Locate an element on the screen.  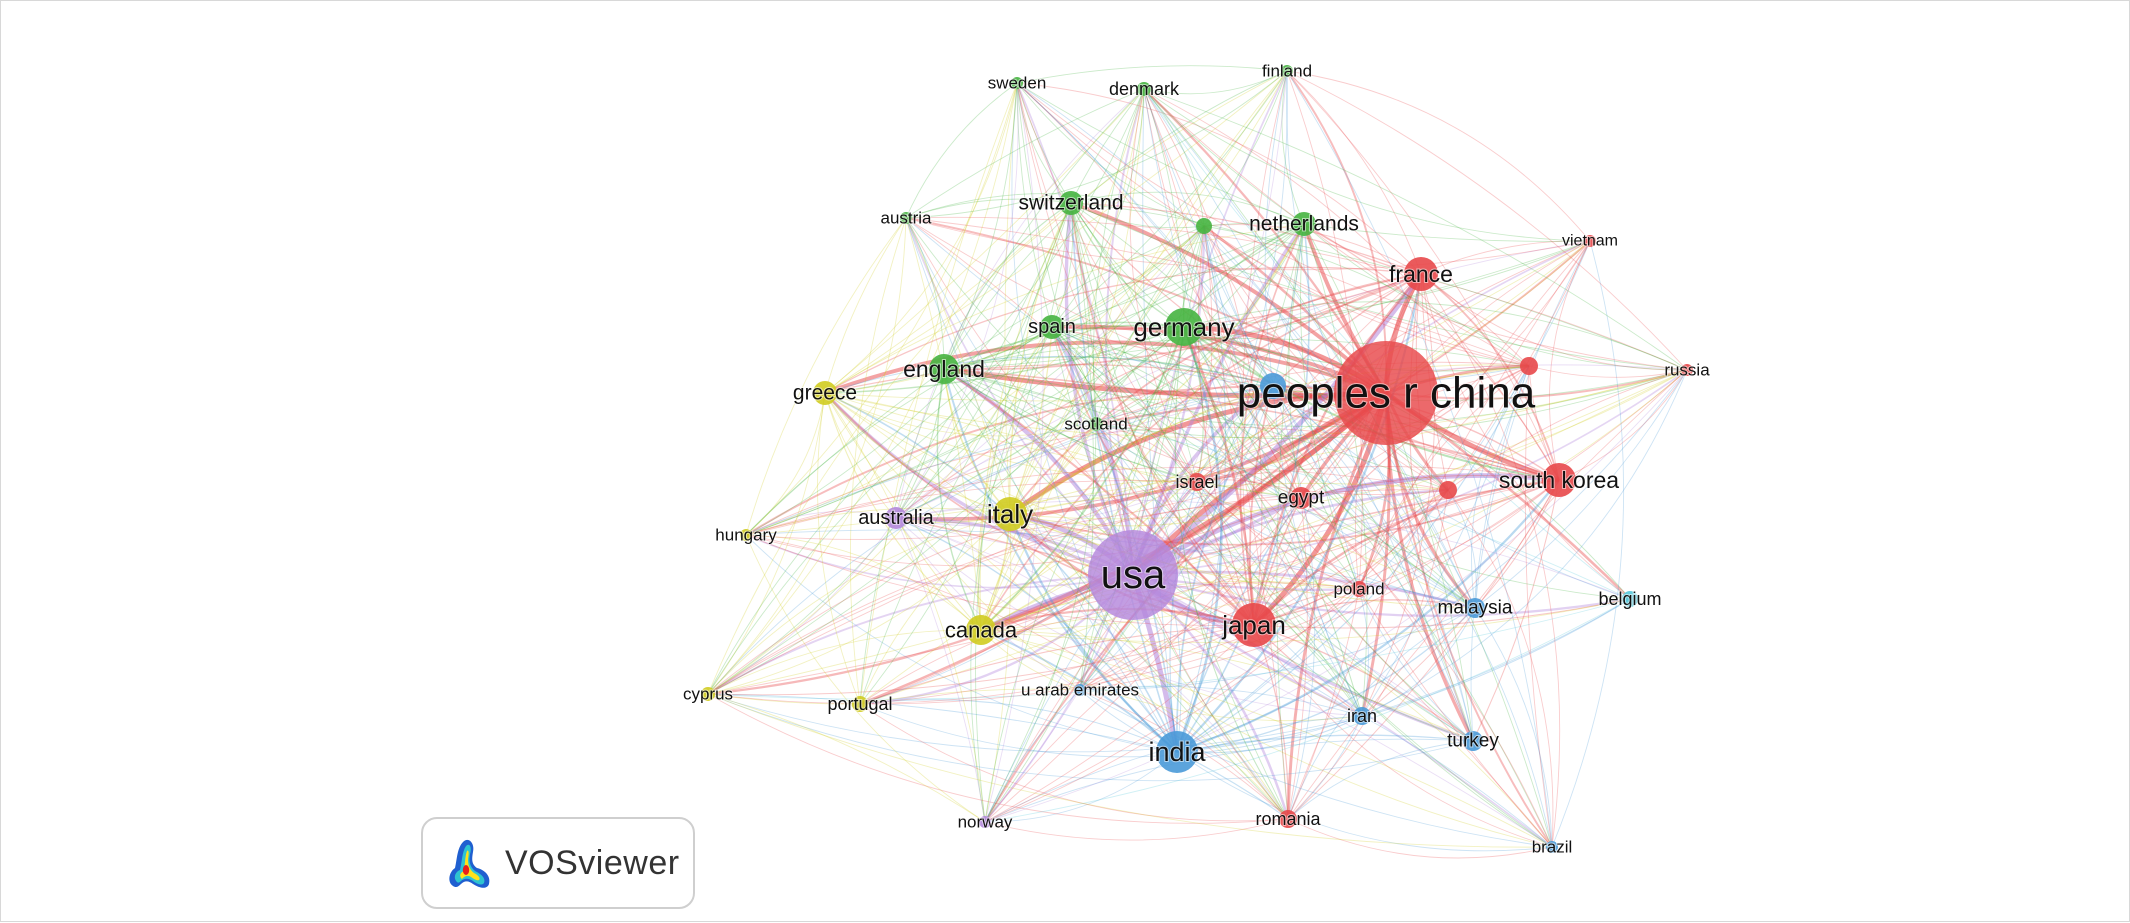
label-u-arab-emirates: u arab emirates is located at coordinates (1080, 690).